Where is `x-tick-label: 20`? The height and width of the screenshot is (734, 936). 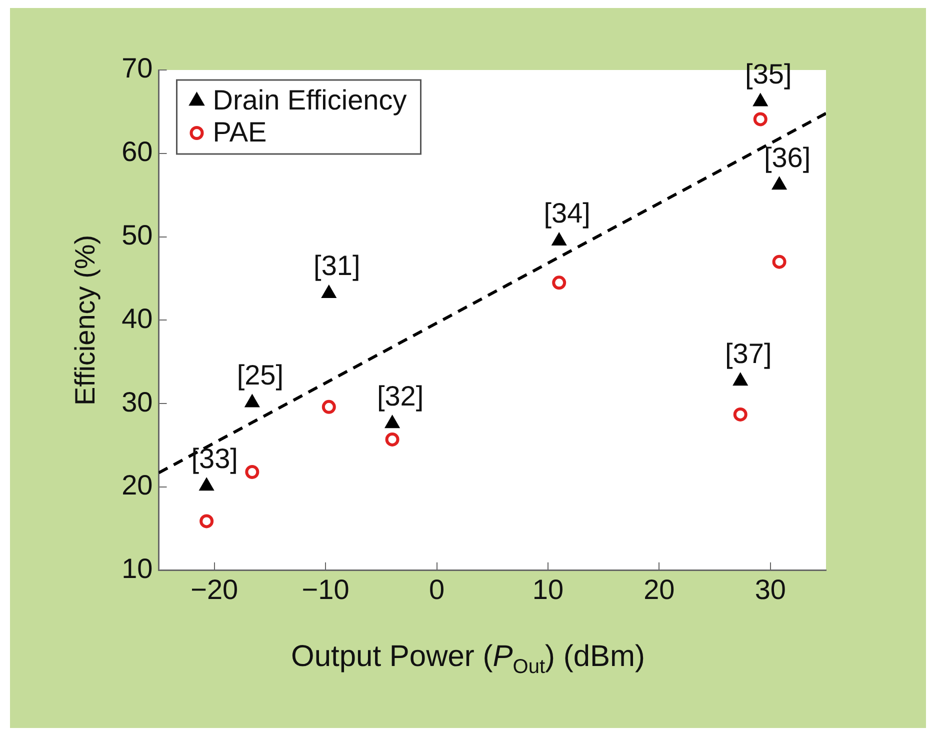
x-tick-label: 20 is located at coordinates (659, 589).